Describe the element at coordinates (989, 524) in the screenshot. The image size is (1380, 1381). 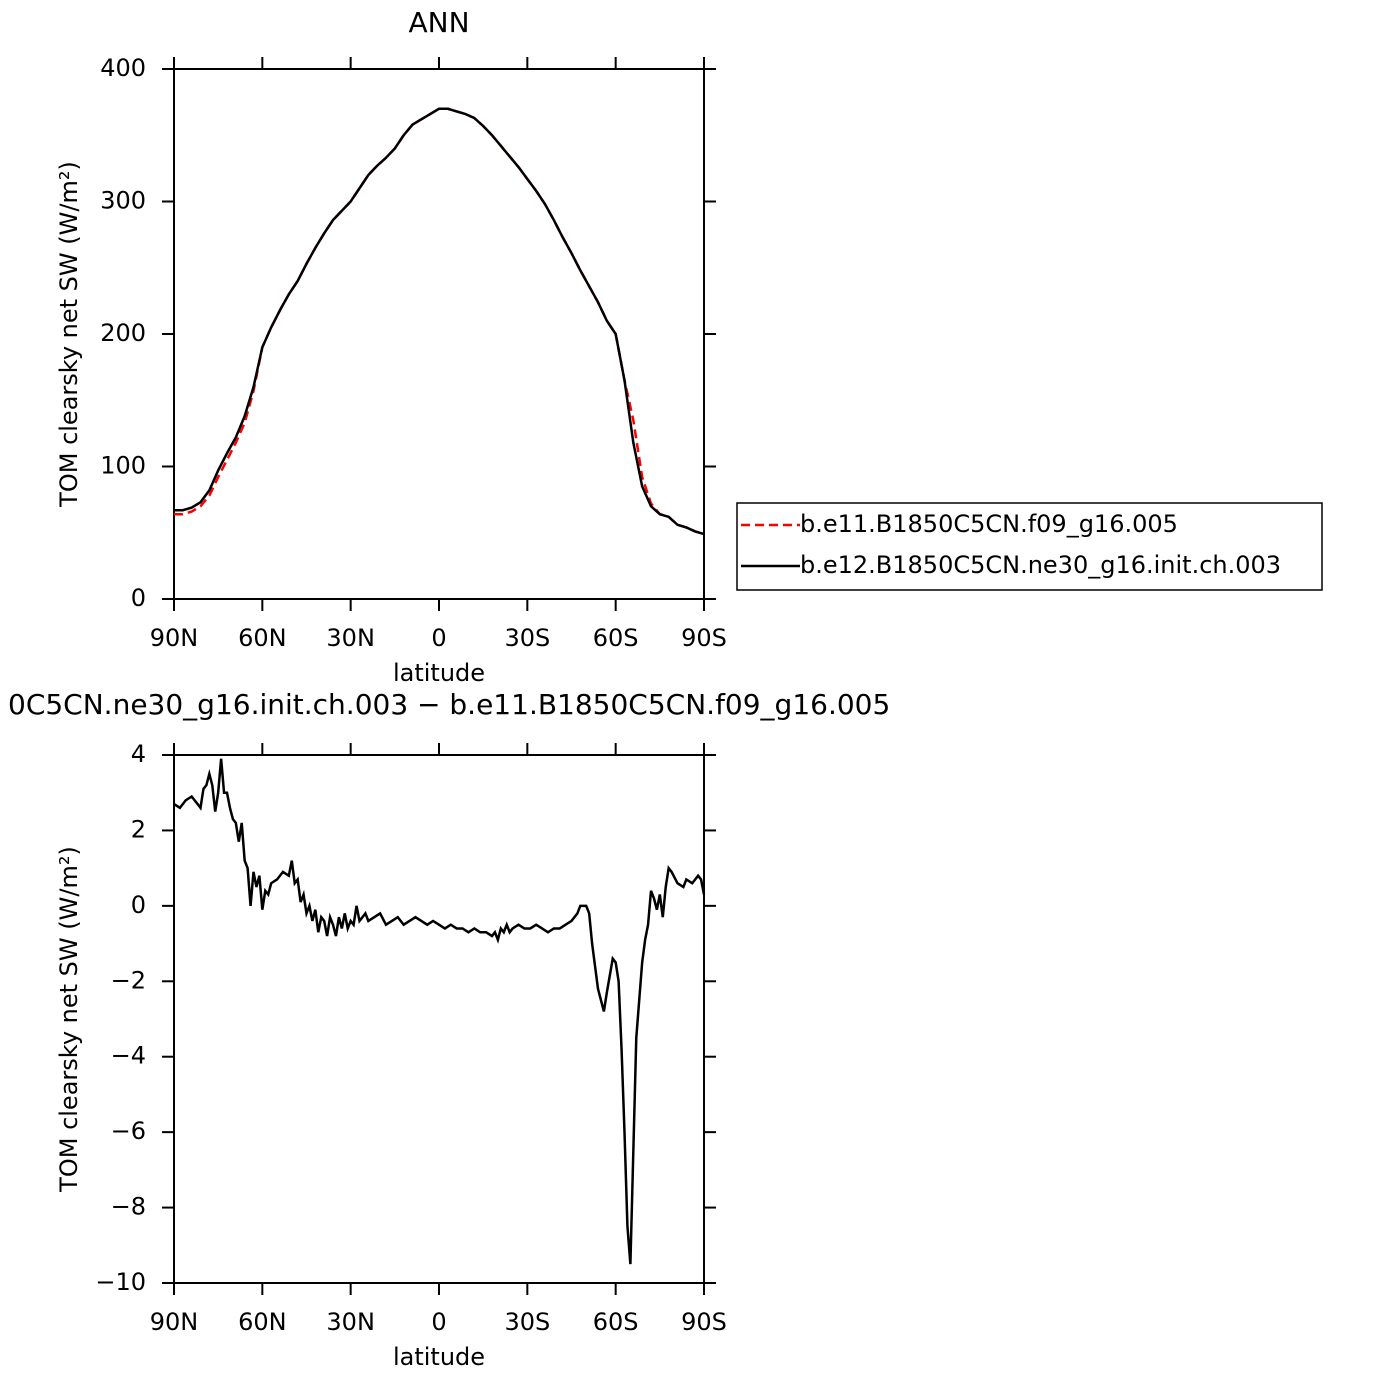
I see `legend-label: b.e11.B1850C5CN.f09_g16.005` at that location.